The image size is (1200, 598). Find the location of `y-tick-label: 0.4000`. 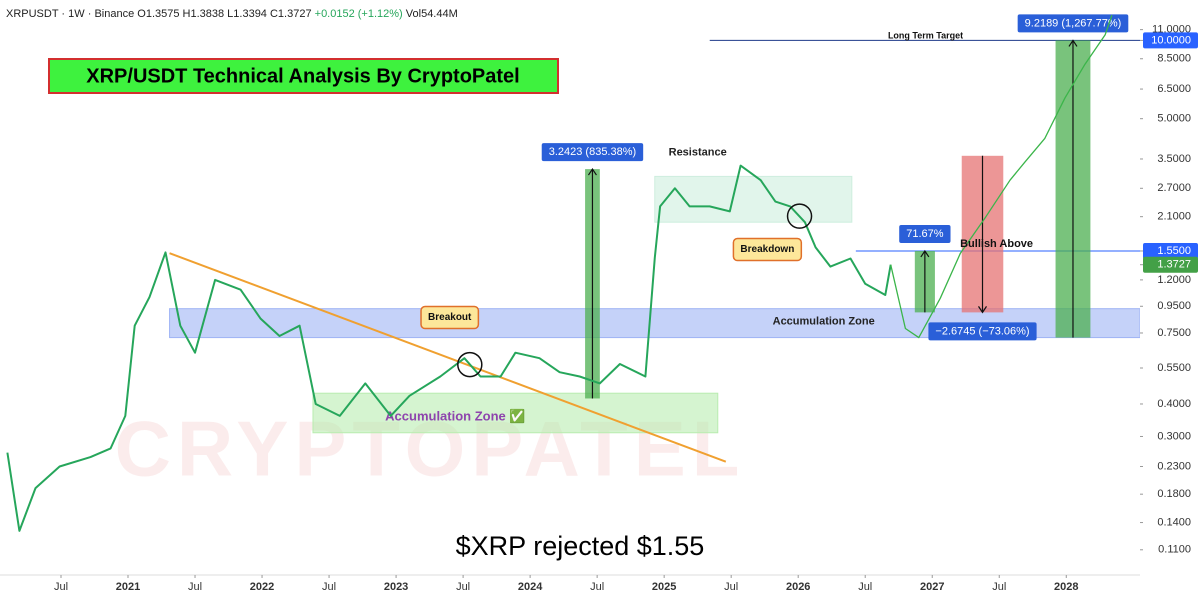

y-tick-label: 0.4000 is located at coordinates (1174, 404).